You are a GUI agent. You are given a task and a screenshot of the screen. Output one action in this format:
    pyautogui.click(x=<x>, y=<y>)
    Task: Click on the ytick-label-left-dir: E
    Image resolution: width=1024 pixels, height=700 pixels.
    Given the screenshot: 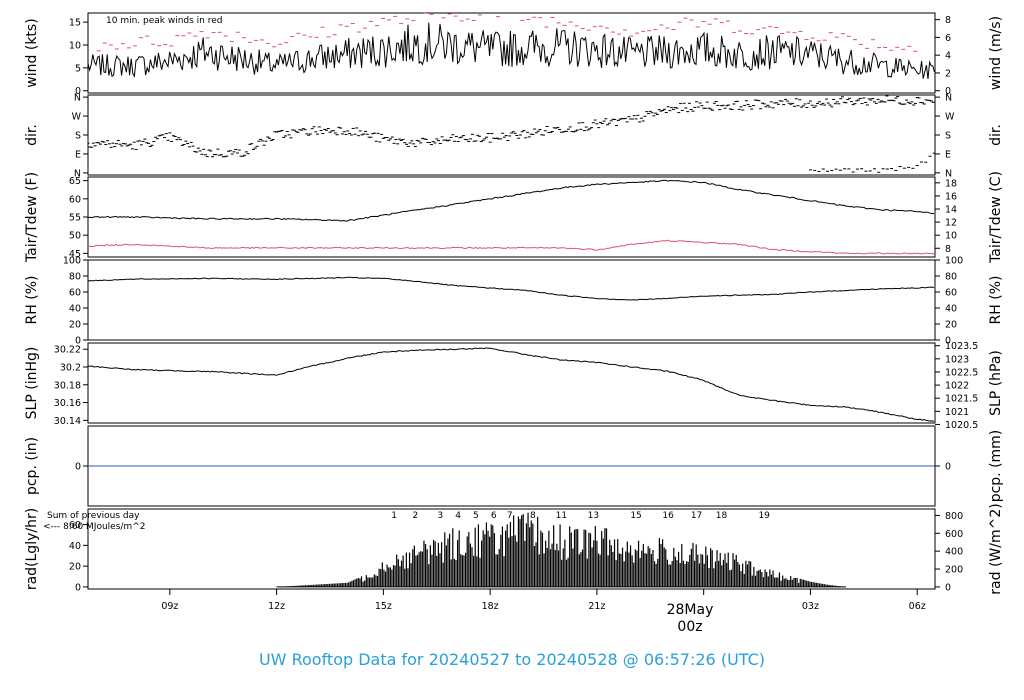 What is the action you would take?
    pyautogui.click(x=78, y=154)
    